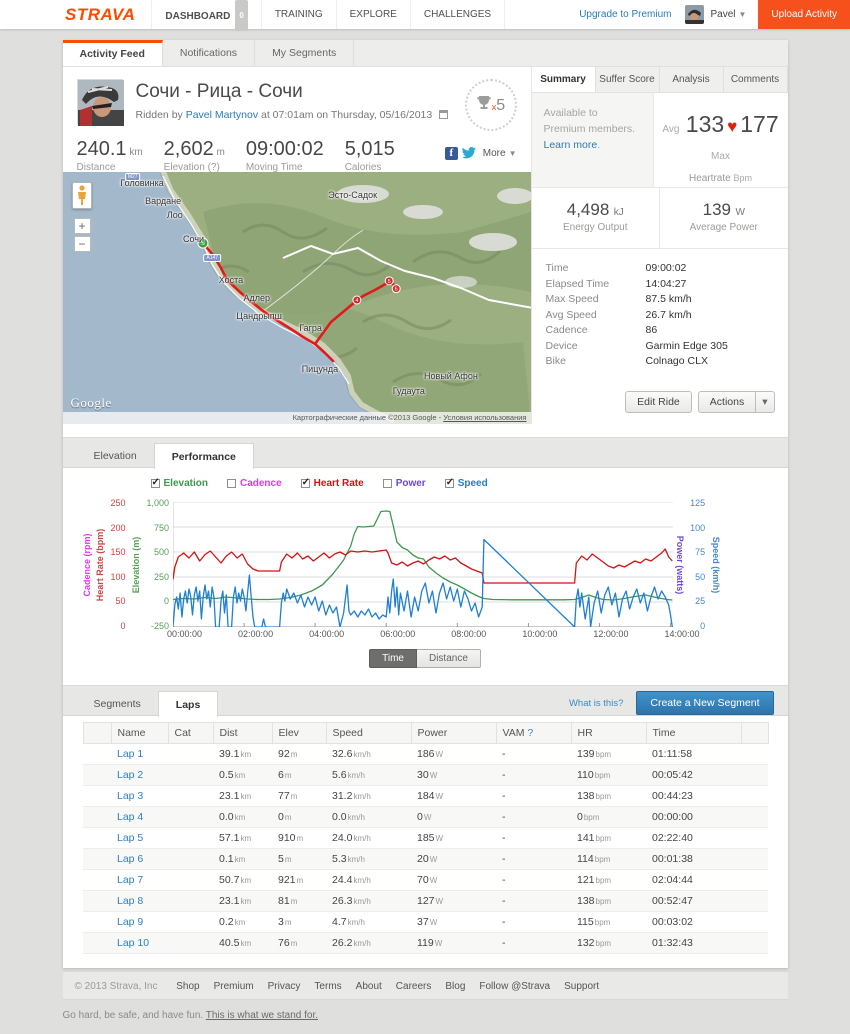  What do you see at coordinates (254, 483) in the screenshot?
I see `toggle-cadence: Cadence` at bounding box center [254, 483].